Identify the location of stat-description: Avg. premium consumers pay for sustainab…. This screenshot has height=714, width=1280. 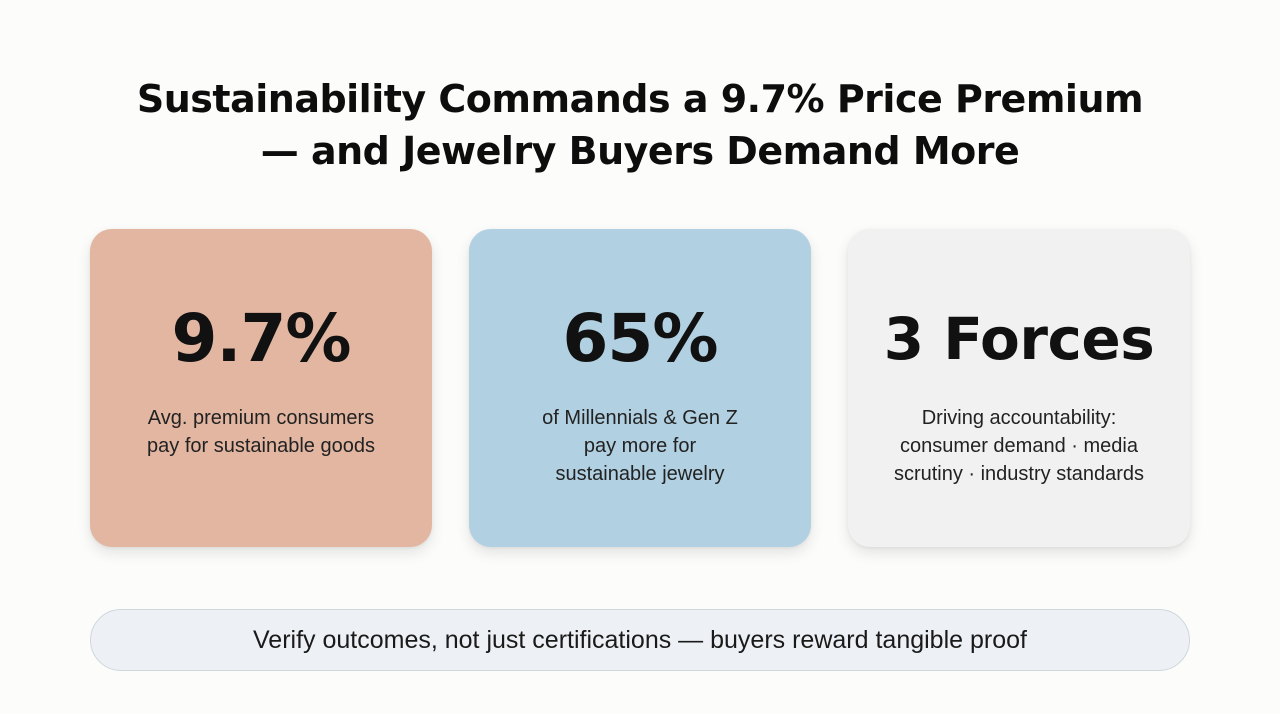
(261, 432).